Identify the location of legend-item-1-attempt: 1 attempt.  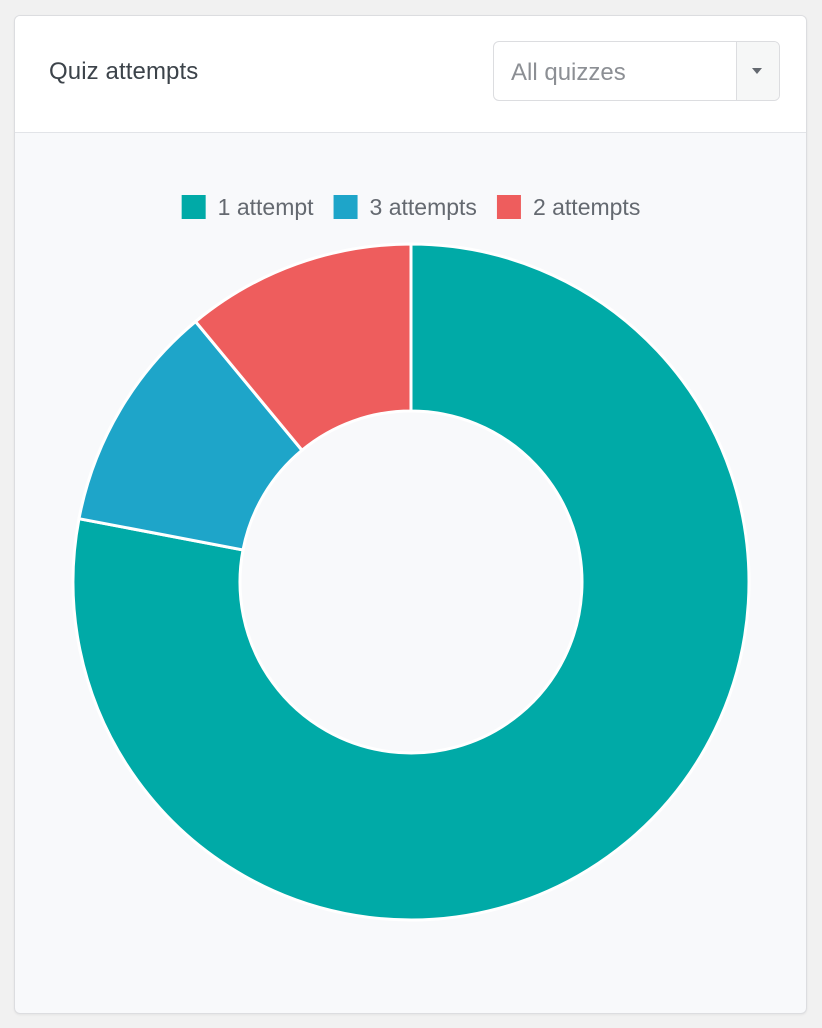
(247, 207).